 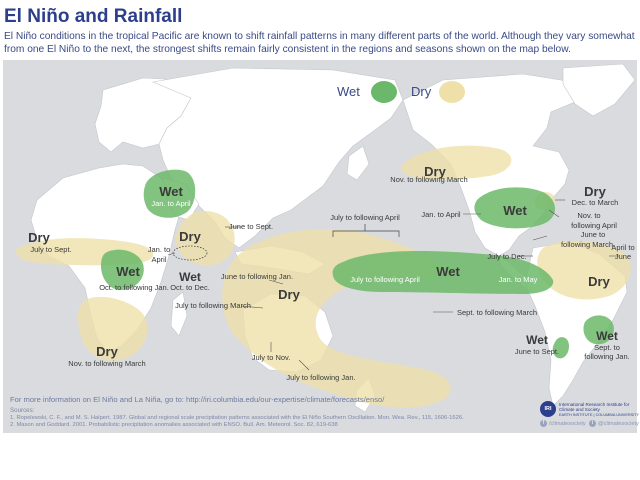 What do you see at coordinates (606, 356) in the screenshot?
I see `season-southeast-sa-2: following Jan.` at bounding box center [606, 356].